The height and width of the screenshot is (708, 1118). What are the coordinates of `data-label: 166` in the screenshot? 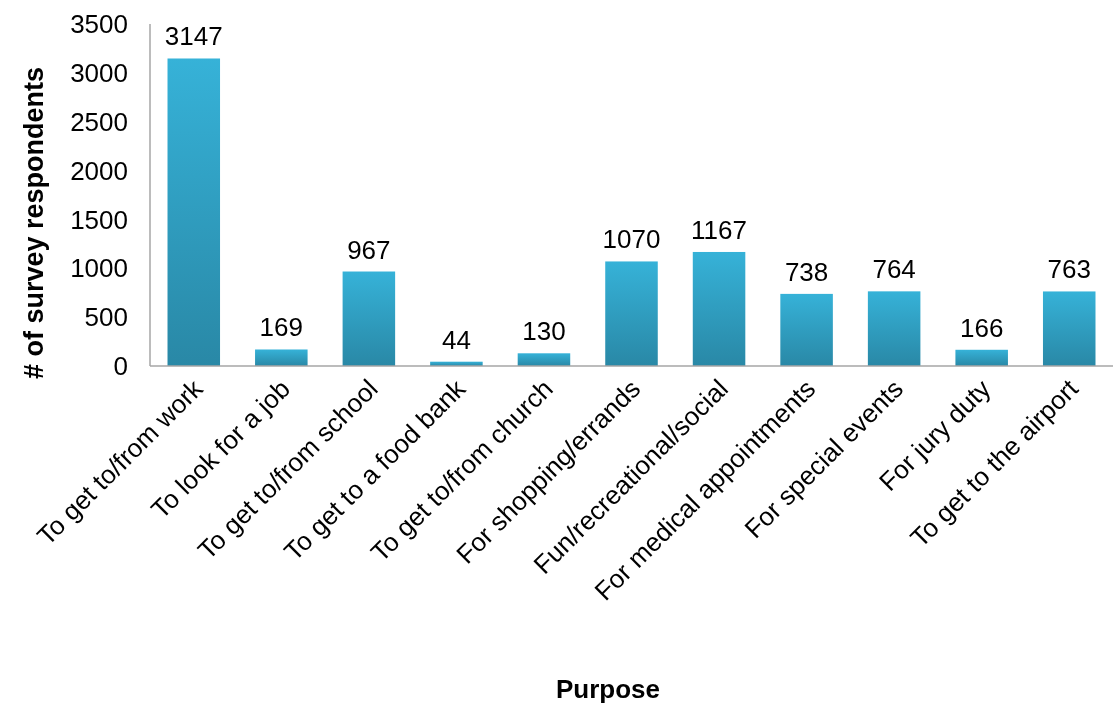 It's located at (981, 327).